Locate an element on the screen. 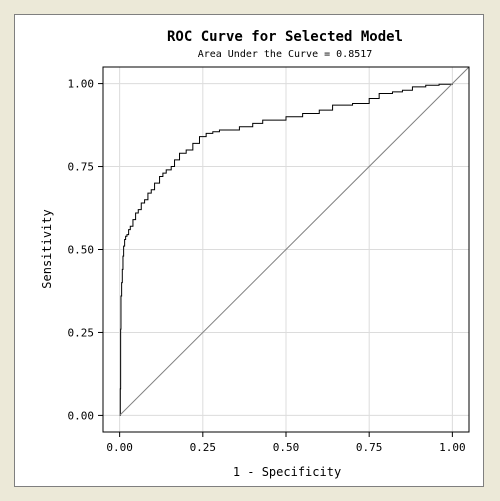 The image size is (500, 501). chart-title: ROC Curve for Selected Model is located at coordinates (285, 37).